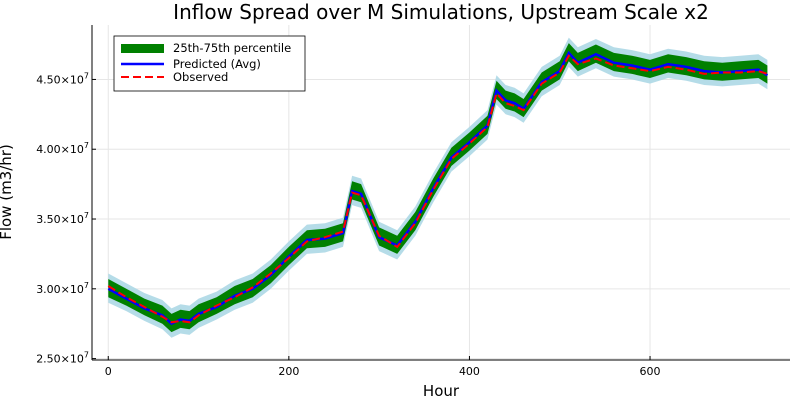 The image size is (800, 400). Describe the element at coordinates (288, 371) in the screenshot. I see `x-tick-label-1: 200` at that location.